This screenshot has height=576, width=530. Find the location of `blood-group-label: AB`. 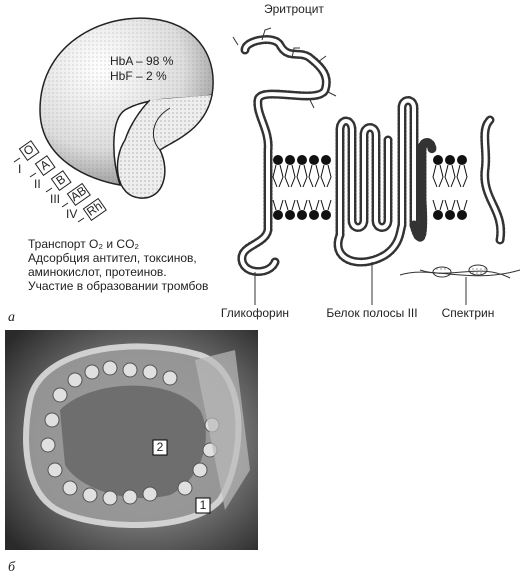

blood-group-label: AB is located at coordinates (78, 193).